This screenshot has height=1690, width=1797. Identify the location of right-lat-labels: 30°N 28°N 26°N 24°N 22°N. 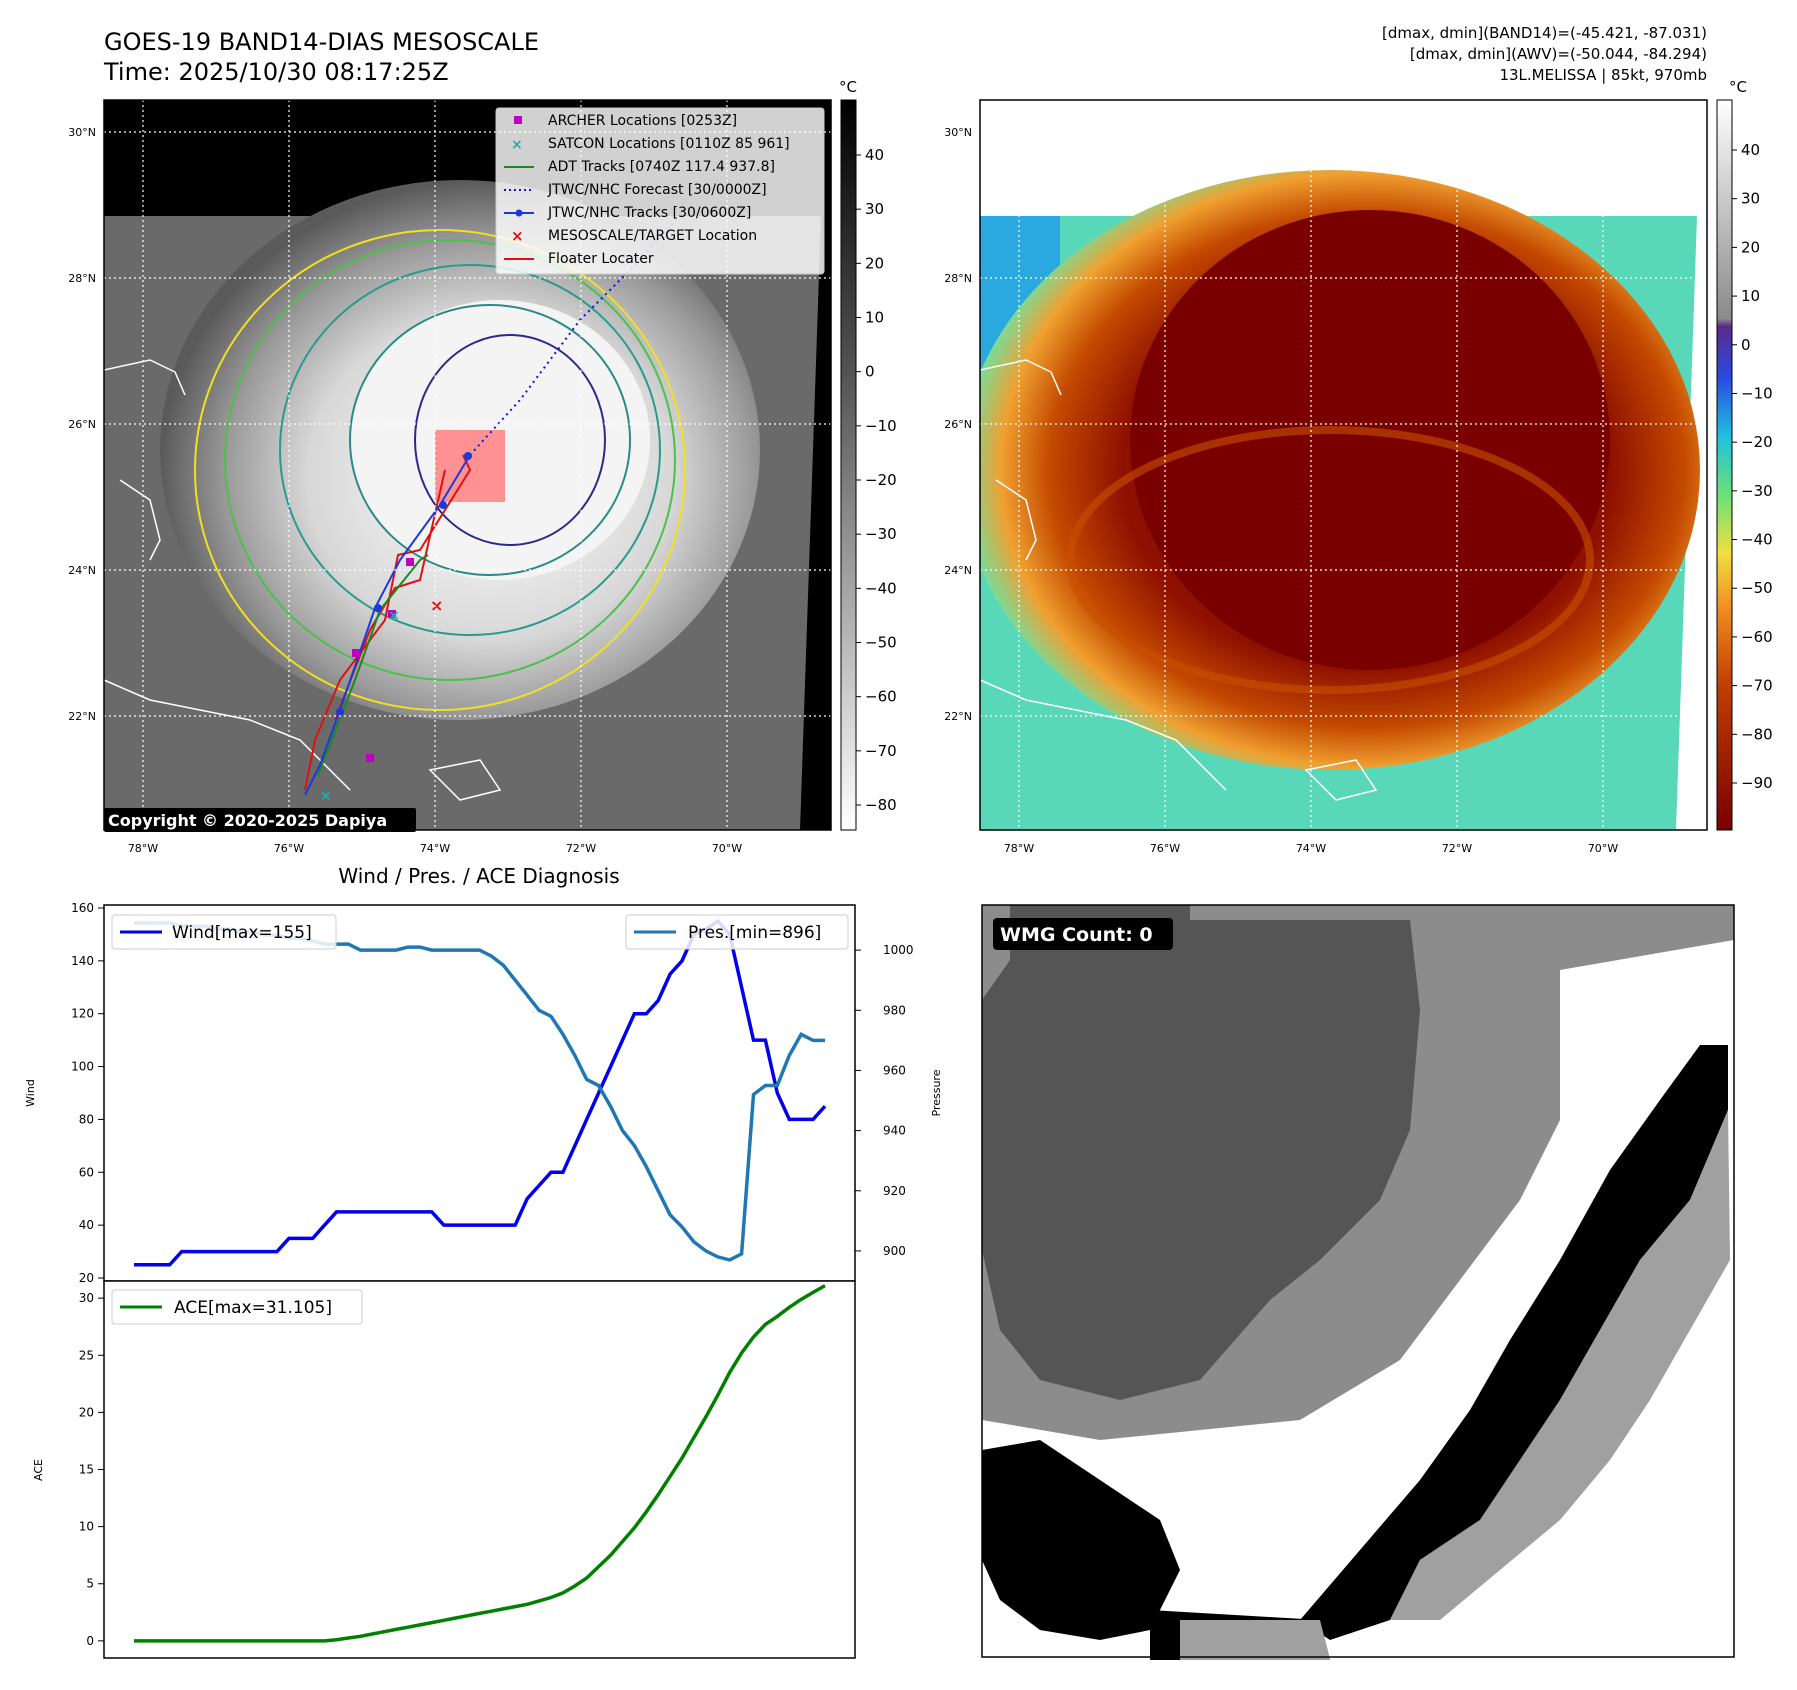
(958, 424).